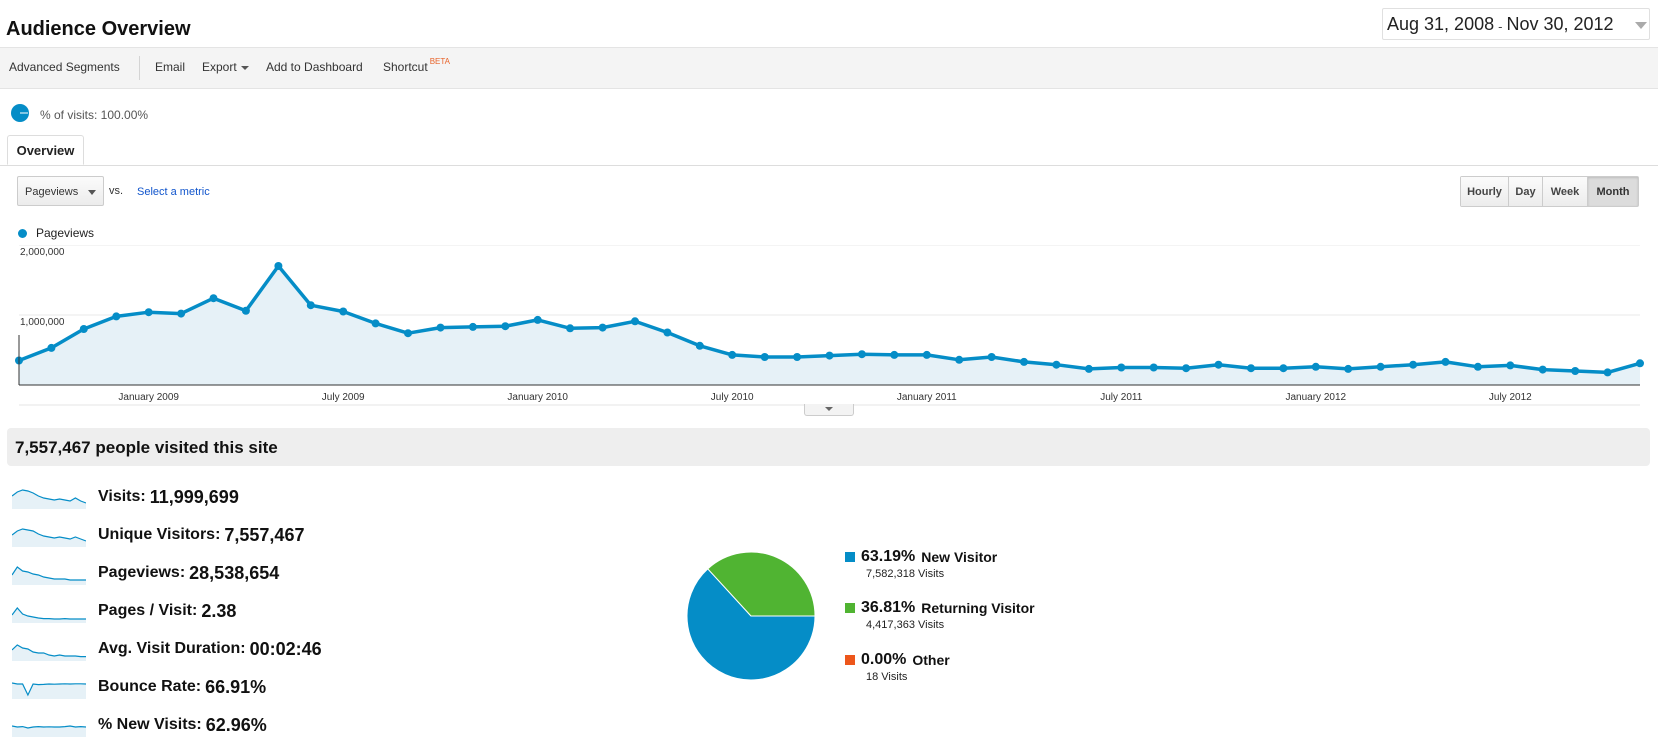 Image resolution: width=1658 pixels, height=755 pixels. Describe the element at coordinates (850, 660) in the screenshot. I see `other-swatch-icon` at that location.